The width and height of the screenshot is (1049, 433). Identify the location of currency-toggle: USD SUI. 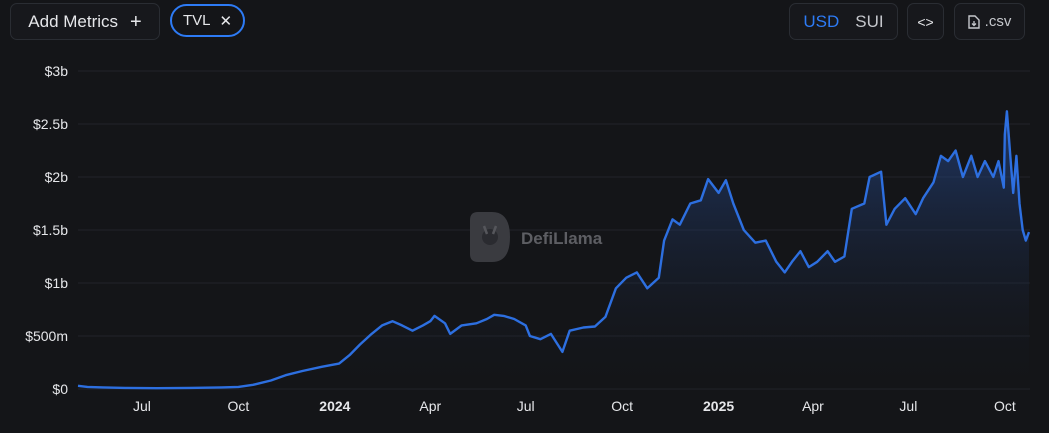
(843, 21).